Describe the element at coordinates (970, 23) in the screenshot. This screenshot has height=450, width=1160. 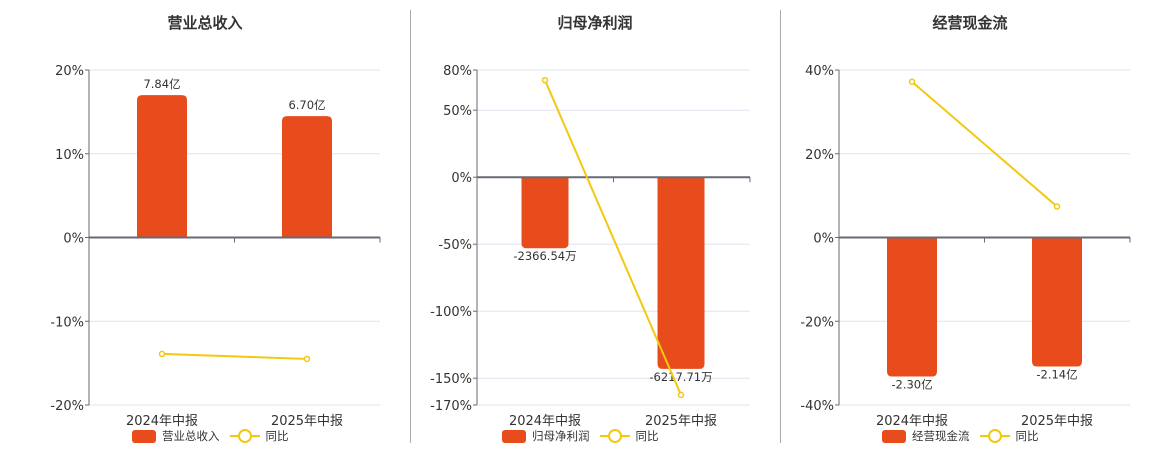
I see `chart-title: 经营现金流` at that location.